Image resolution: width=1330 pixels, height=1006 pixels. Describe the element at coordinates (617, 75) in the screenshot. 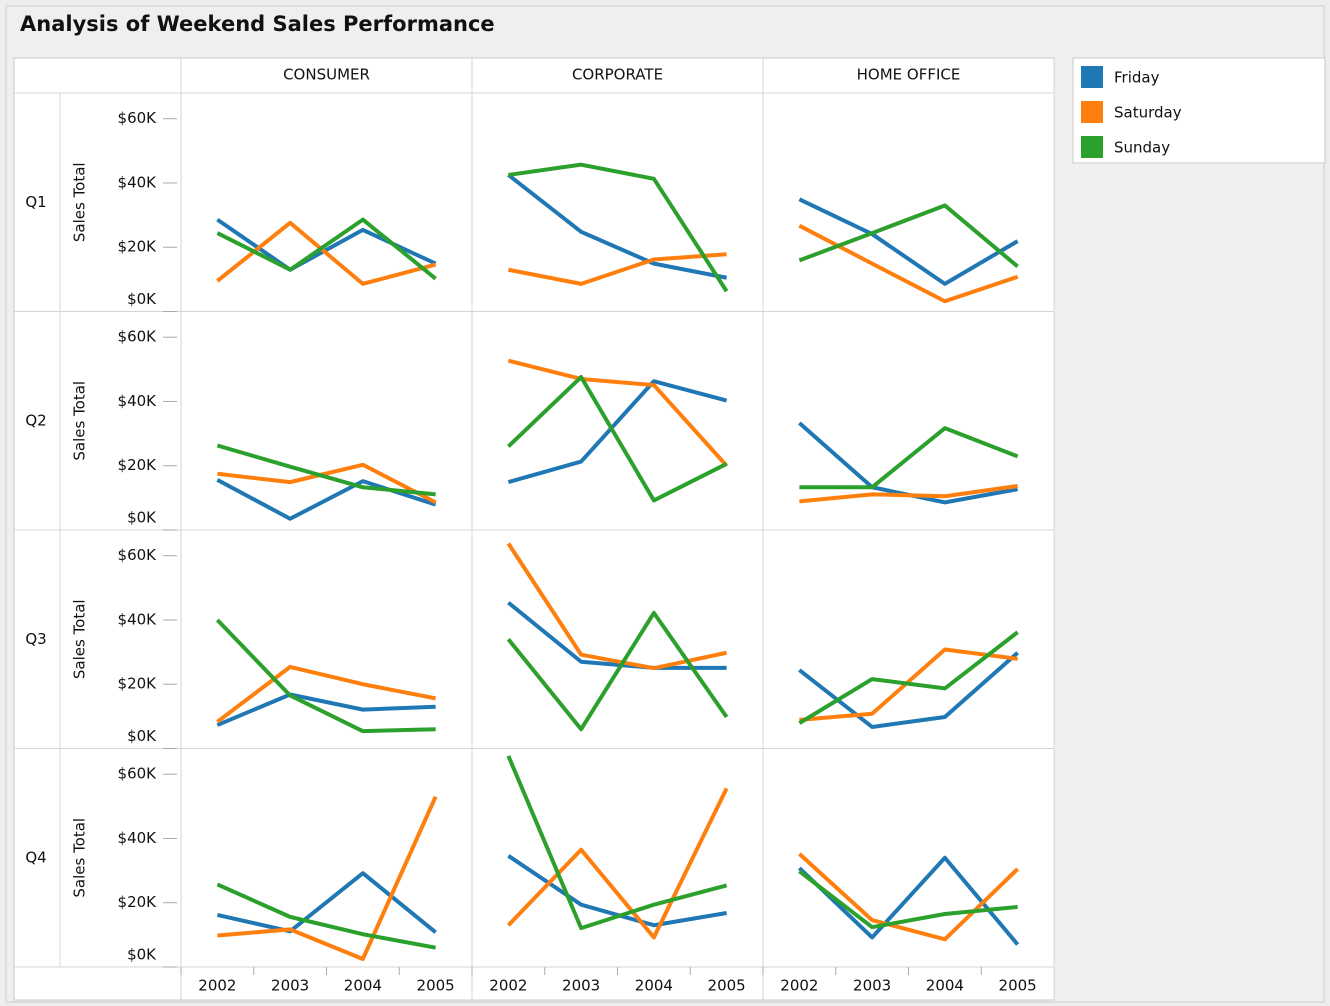

I see `column-header: CORPORATE` at that location.